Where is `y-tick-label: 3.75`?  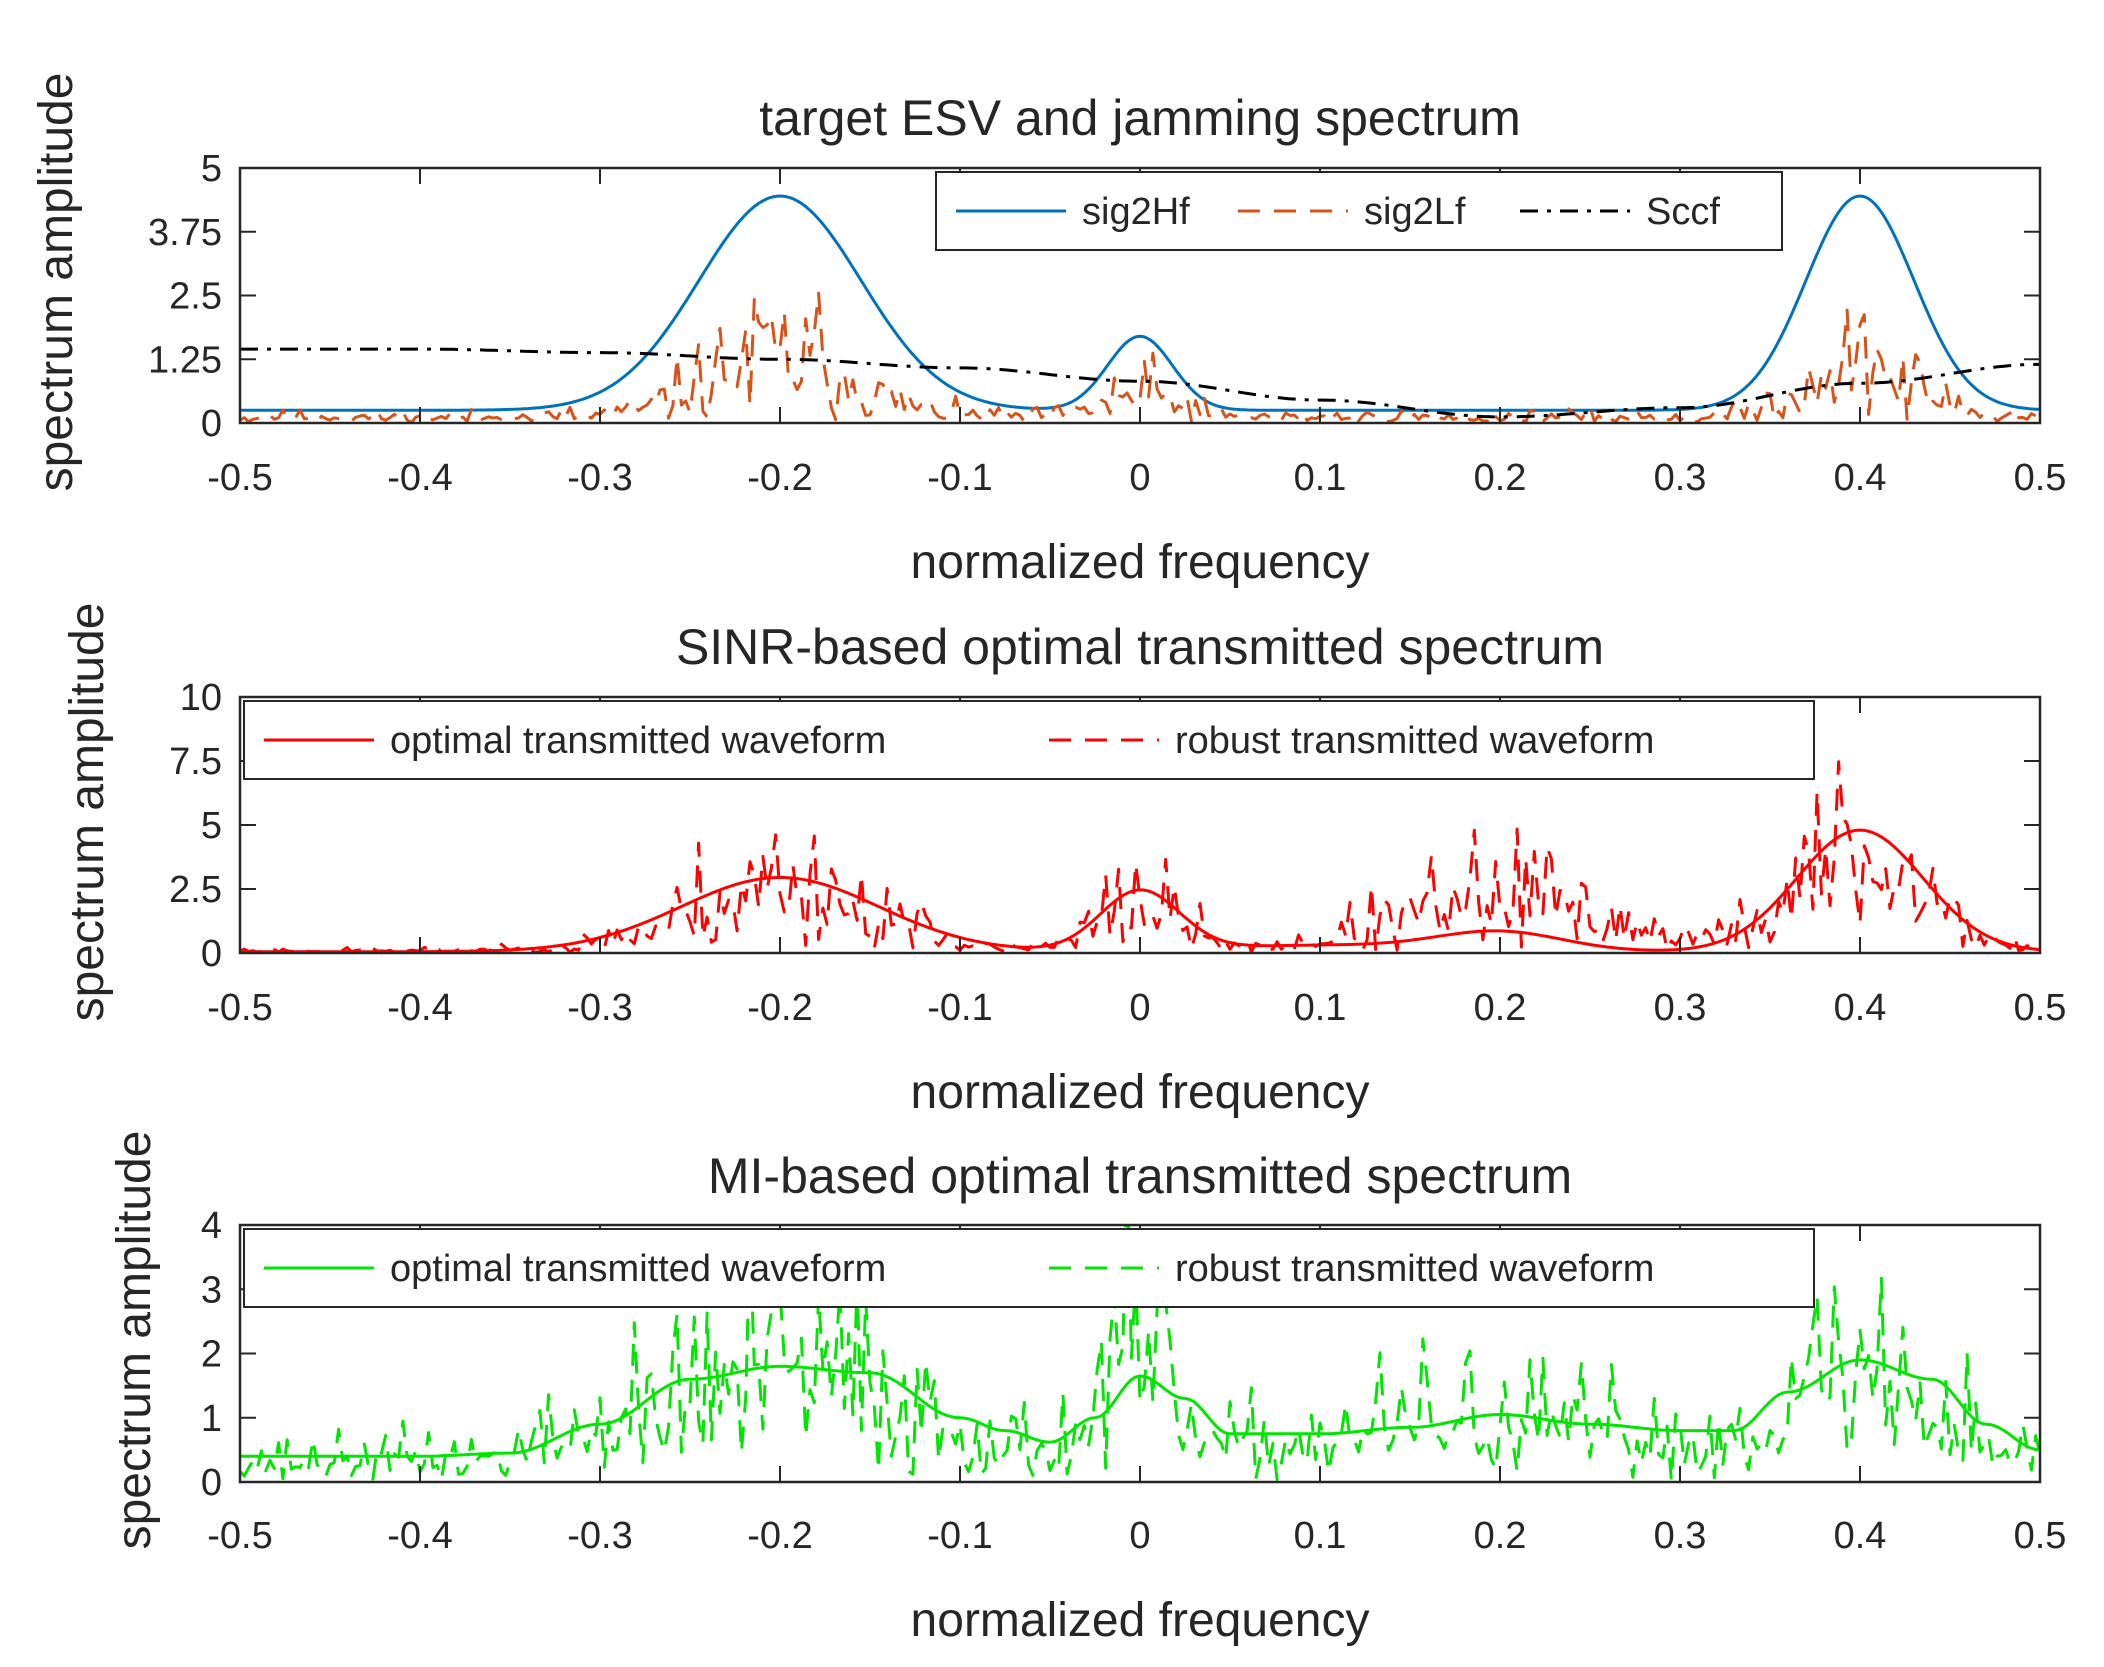
y-tick-label: 3.75 is located at coordinates (185, 233).